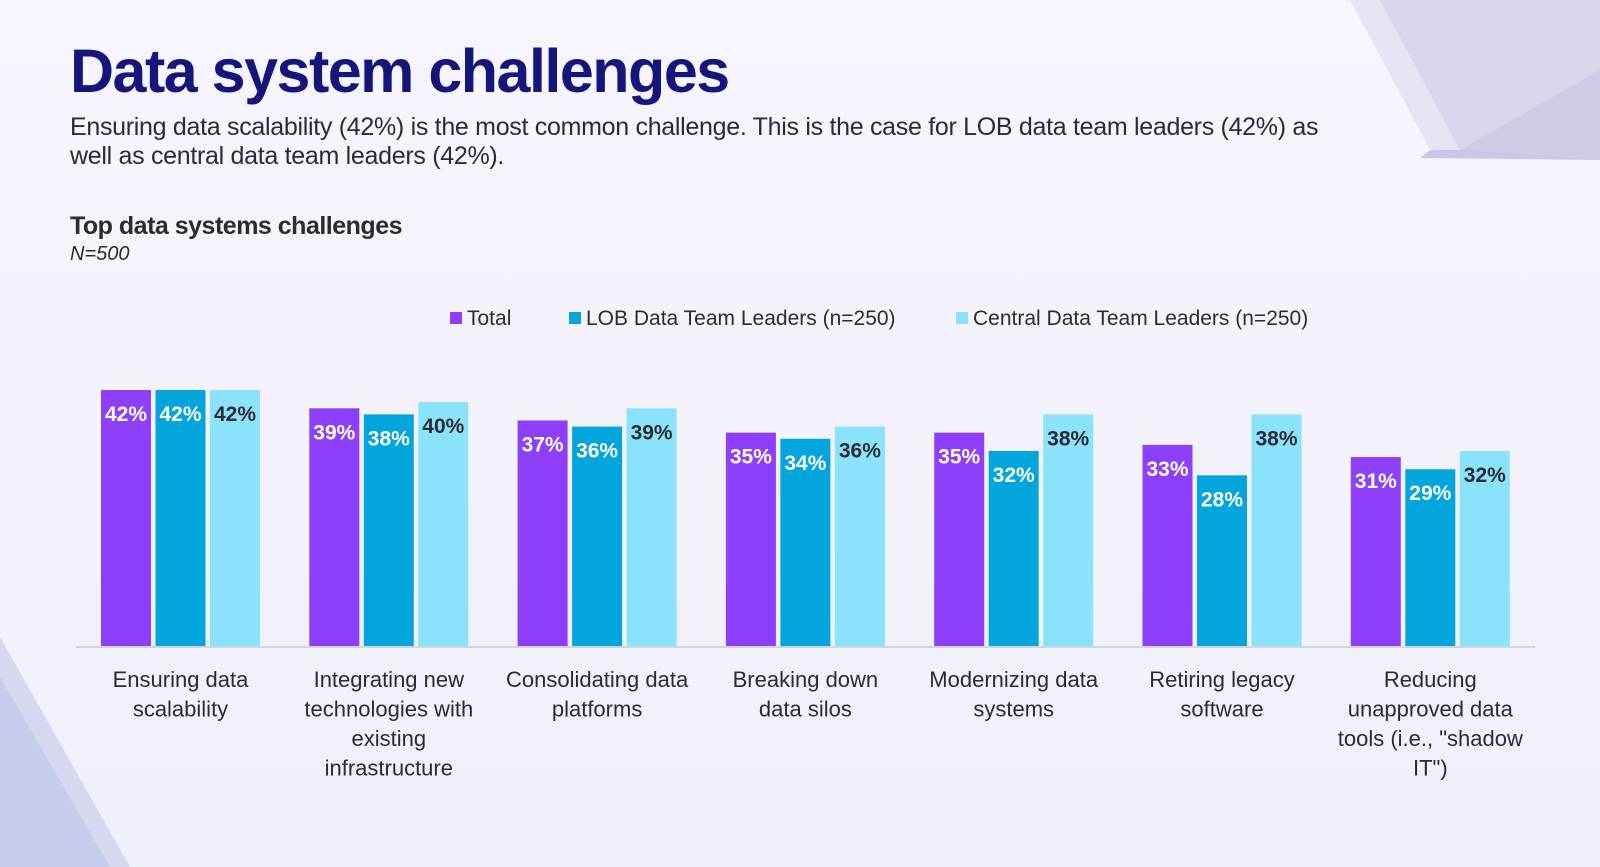  I want to click on bar-value-label-5-1: 28%, so click(1222, 499).